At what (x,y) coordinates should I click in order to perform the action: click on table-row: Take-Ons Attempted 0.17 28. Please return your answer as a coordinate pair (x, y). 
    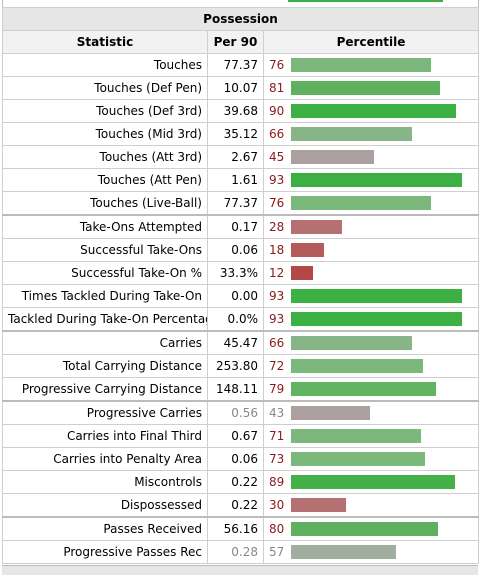
    Looking at the image, I should click on (241, 226).